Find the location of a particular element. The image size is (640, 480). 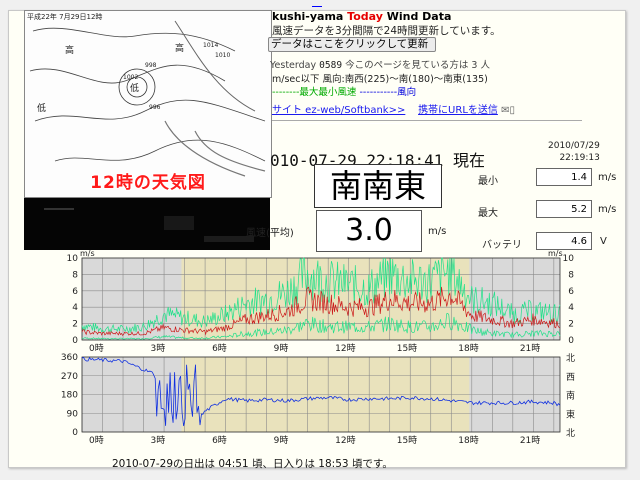

min-label: 最小 is located at coordinates (488, 181).